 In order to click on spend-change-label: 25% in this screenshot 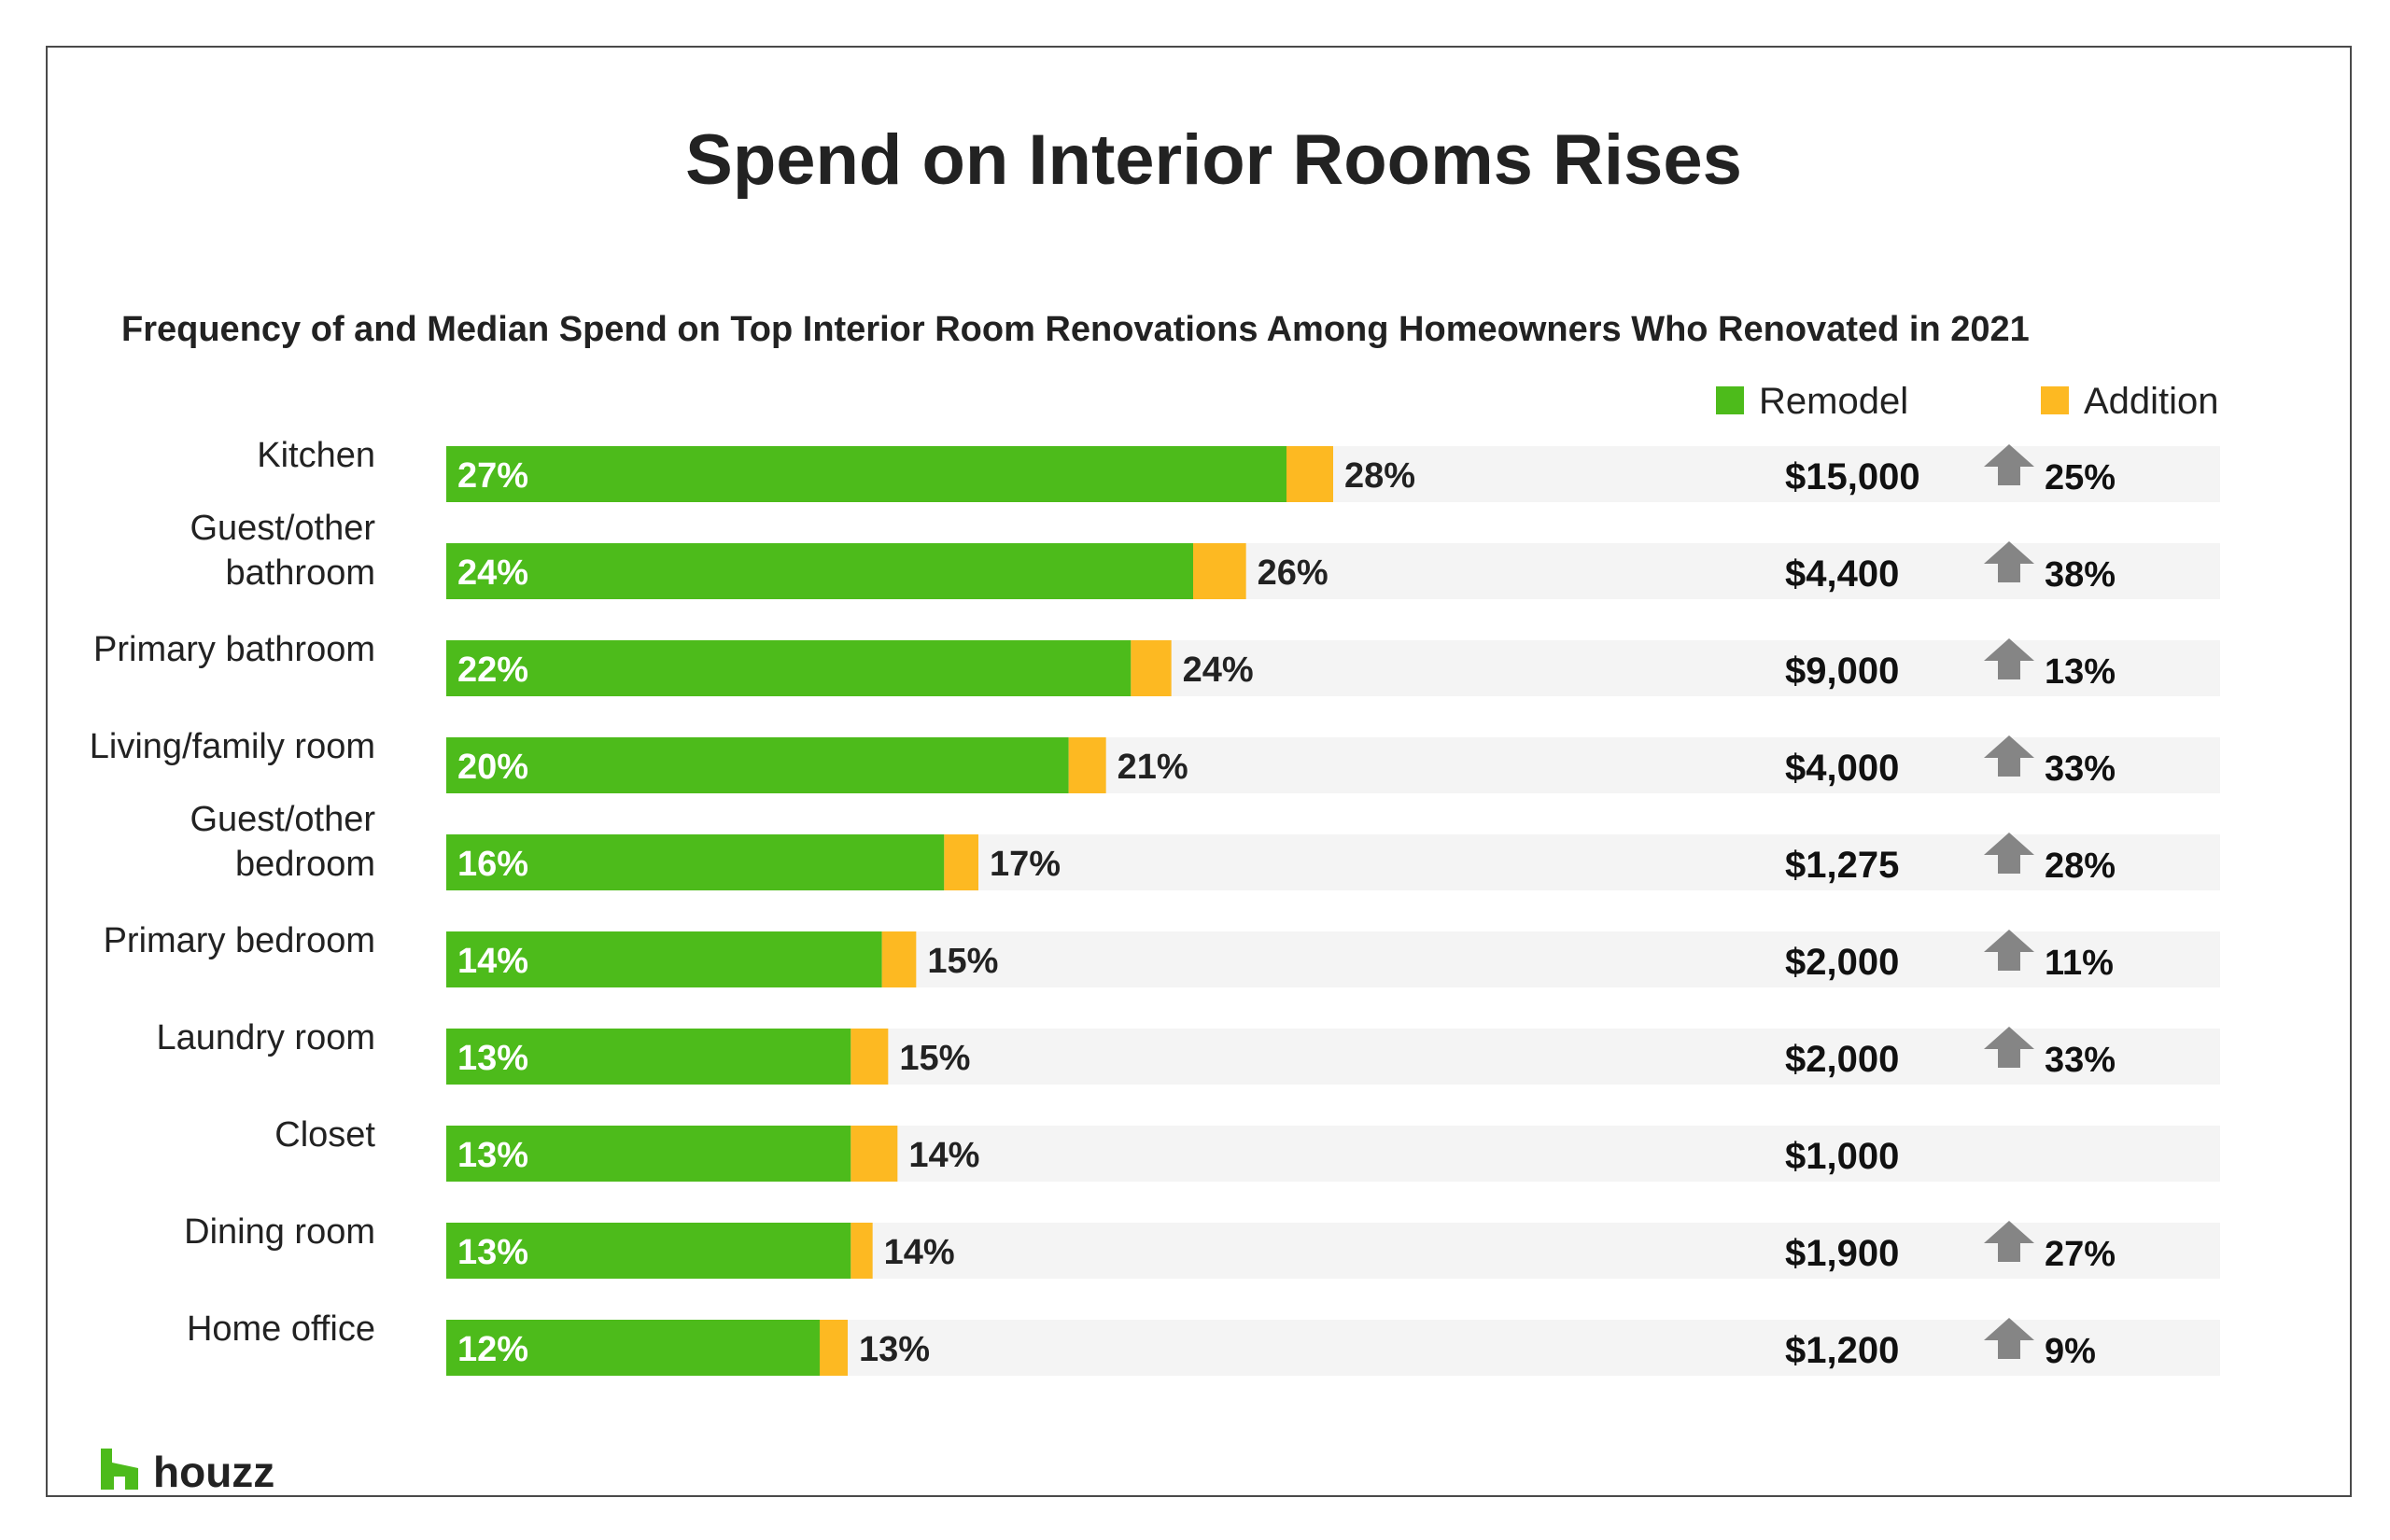, I will do `click(2080, 477)`.